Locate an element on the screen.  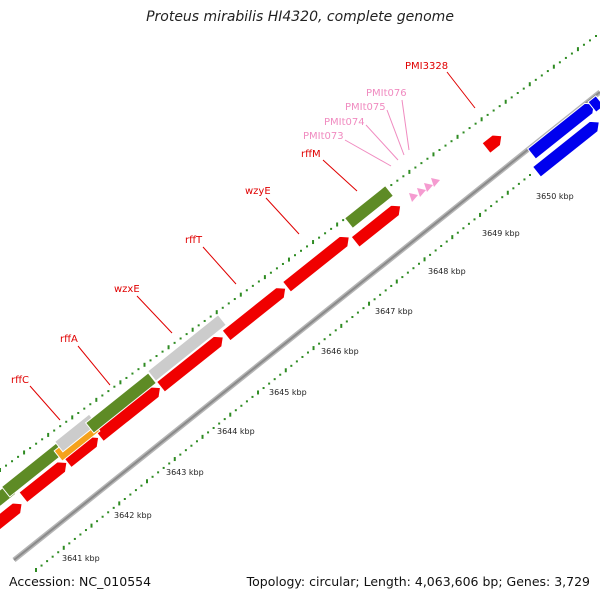
gene-label: rffA is located at coordinates (69, 339).